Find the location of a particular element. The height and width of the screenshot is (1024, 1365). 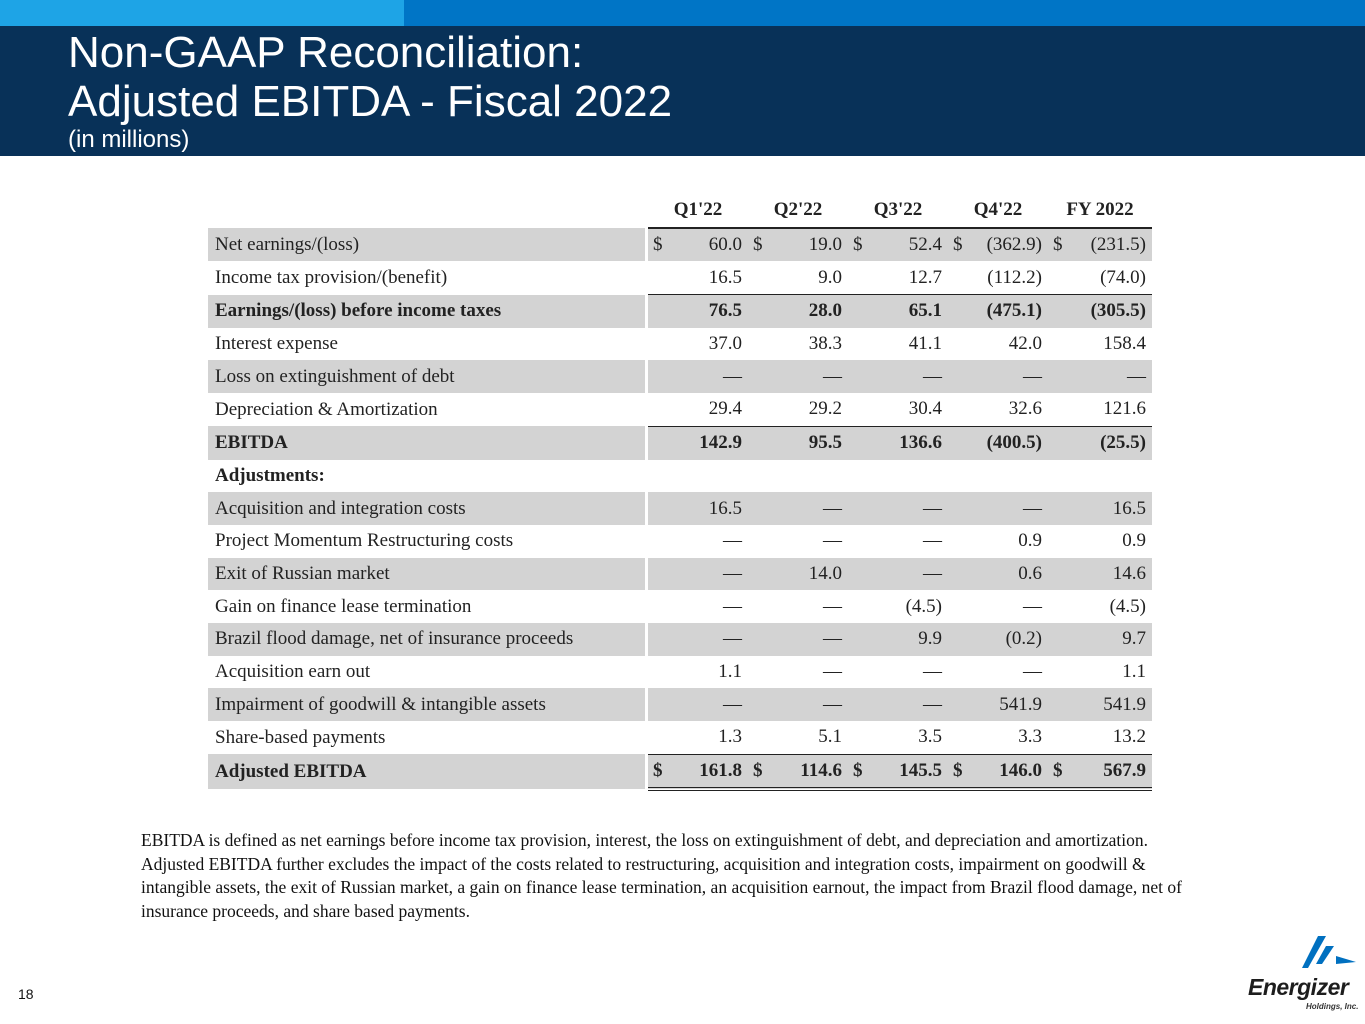

energizer-swoosh-icon is located at coordinates (1329, 952).